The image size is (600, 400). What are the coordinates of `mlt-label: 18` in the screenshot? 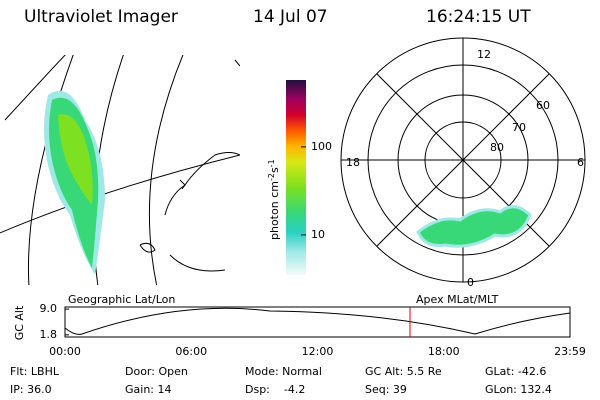 It's located at (353, 162).